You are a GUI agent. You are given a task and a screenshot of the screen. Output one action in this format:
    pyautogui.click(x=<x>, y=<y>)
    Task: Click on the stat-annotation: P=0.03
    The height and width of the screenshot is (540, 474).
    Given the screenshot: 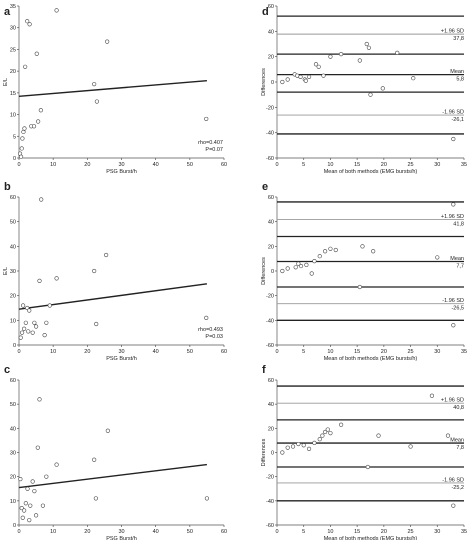 What is the action you would take?
    pyautogui.click(x=214, y=337)
    